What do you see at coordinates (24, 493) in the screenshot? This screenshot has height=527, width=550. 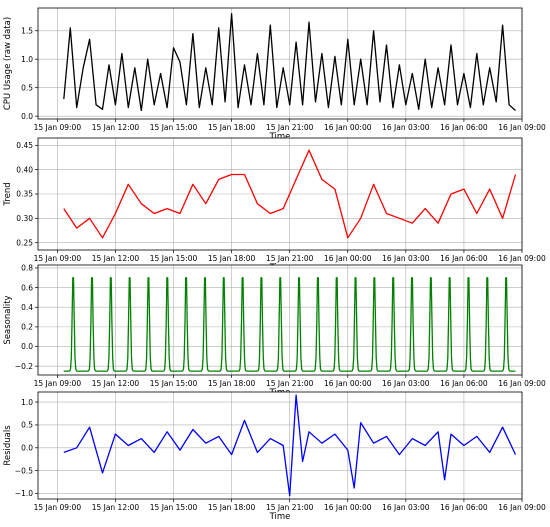 I see `y-tick-label: −1.0` at bounding box center [24, 493].